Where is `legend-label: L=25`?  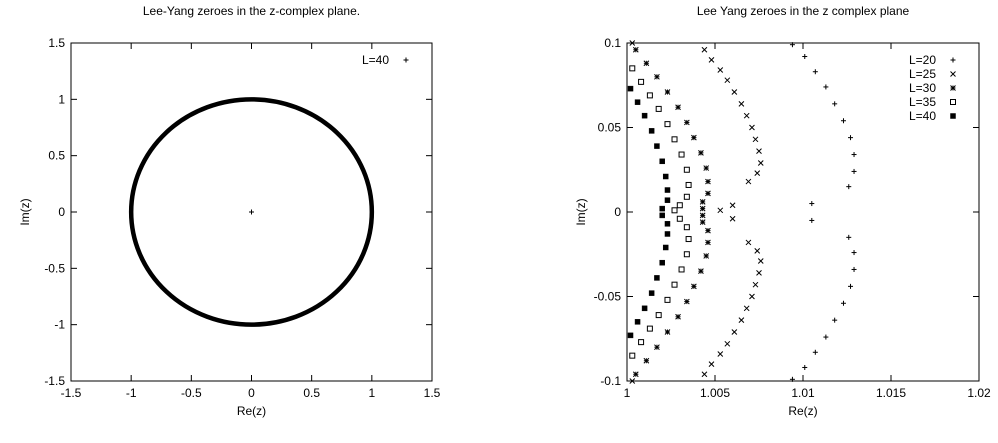
legend-label: L=25 is located at coordinates (922, 74).